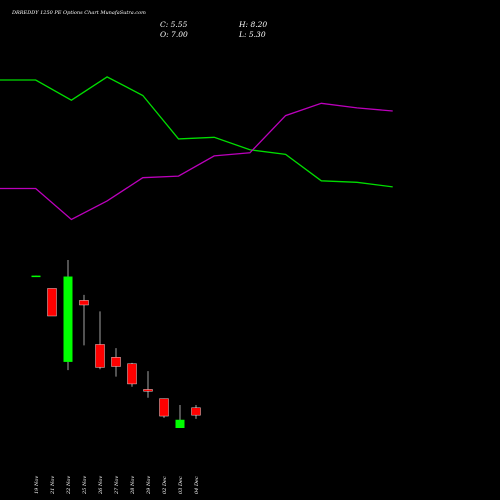 The image size is (500, 500). Describe the element at coordinates (53, 485) in the screenshot. I see `x-tick-label: 21 Nov` at that location.